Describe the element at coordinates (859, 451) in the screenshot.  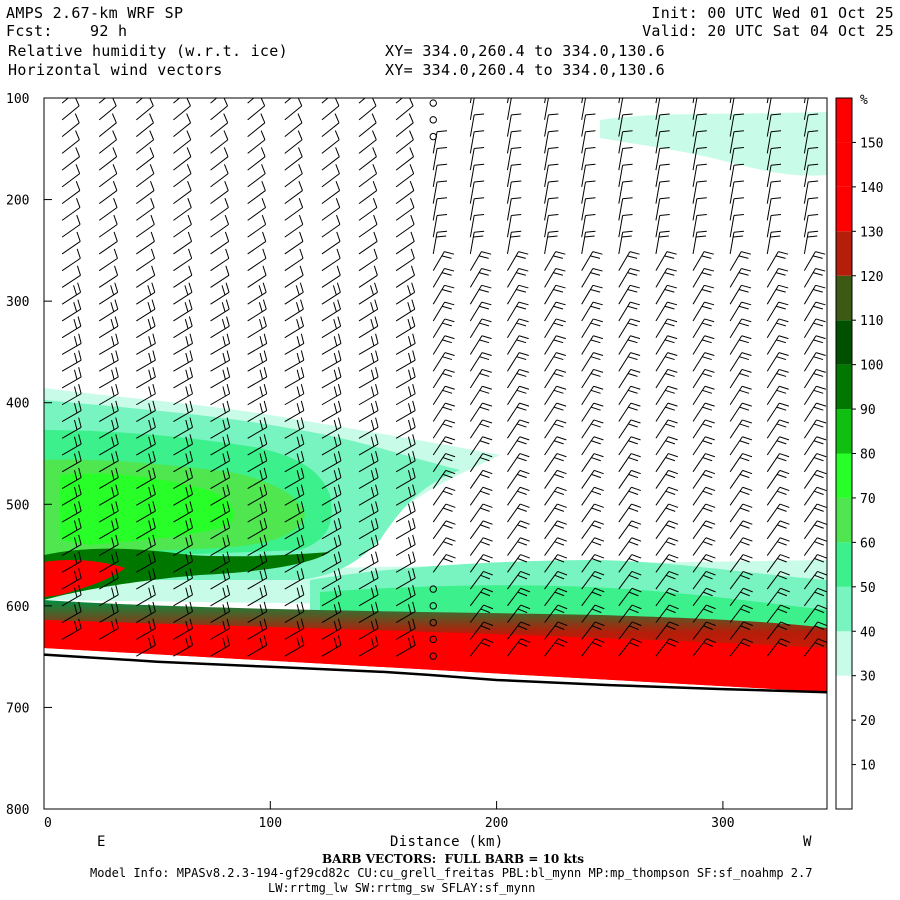
I see `colorbar: 10 20 30 40 50 60 70 80 90 100 110 120 130 140 150%` at that location.